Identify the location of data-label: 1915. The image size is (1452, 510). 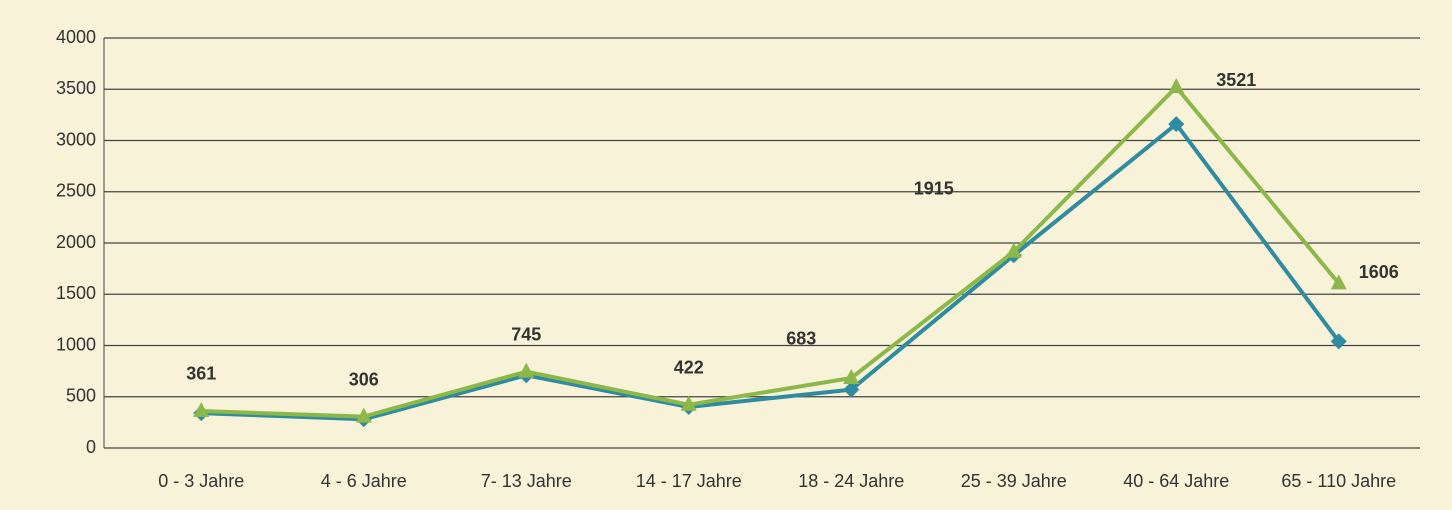
(934, 188).